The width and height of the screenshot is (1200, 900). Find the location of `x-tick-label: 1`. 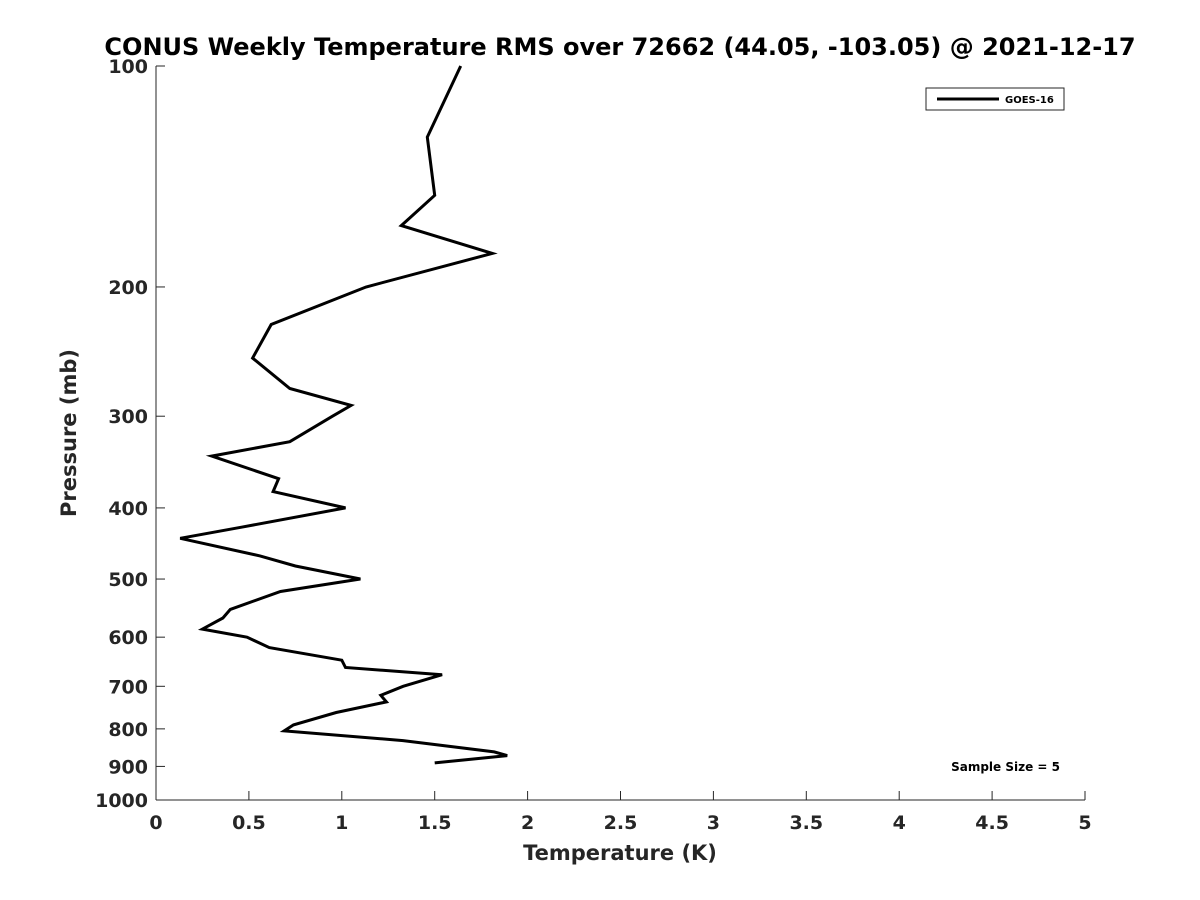

x-tick-label: 1 is located at coordinates (341, 823).